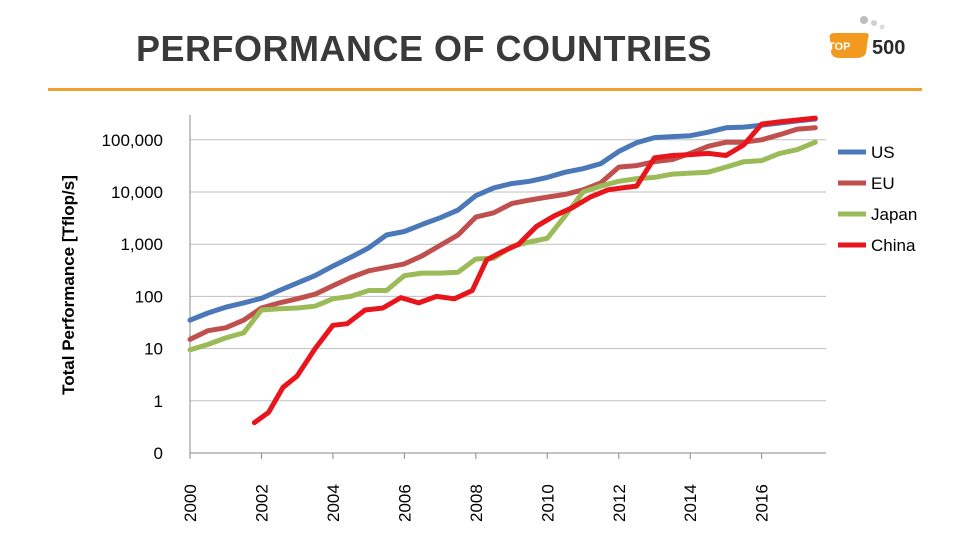  I want to click on y-tick-labels: 0 1 10 100 1,000 10,000 100,000, so click(132, 297).